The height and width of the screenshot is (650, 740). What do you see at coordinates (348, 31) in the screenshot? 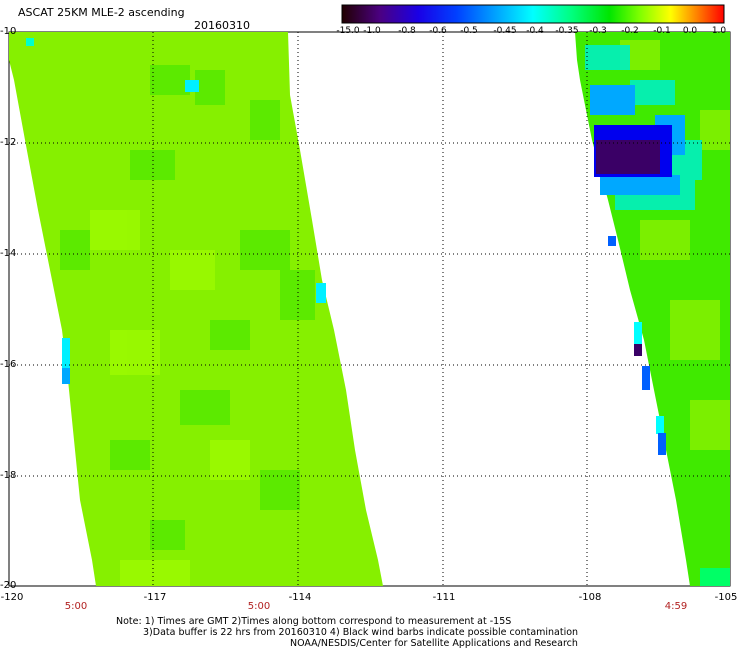
I see `colorbar-label: -15.0` at bounding box center [348, 31].